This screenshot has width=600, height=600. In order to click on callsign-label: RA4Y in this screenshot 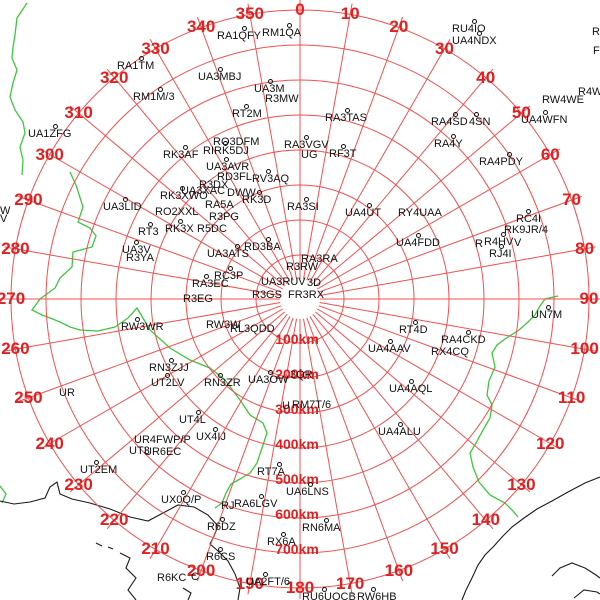, I will do `click(448, 142)`.